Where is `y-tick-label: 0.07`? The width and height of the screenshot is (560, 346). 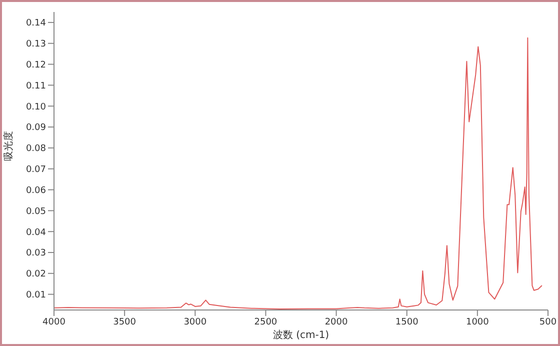
y-tick-label: 0.07 is located at coordinates (36, 170).